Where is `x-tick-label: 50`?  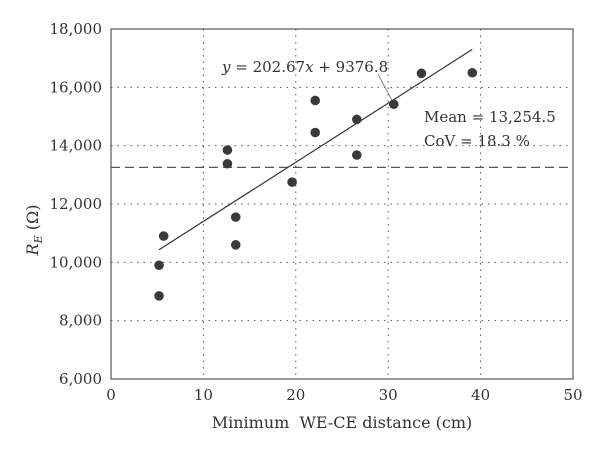 x-tick-label: 50 is located at coordinates (572, 395).